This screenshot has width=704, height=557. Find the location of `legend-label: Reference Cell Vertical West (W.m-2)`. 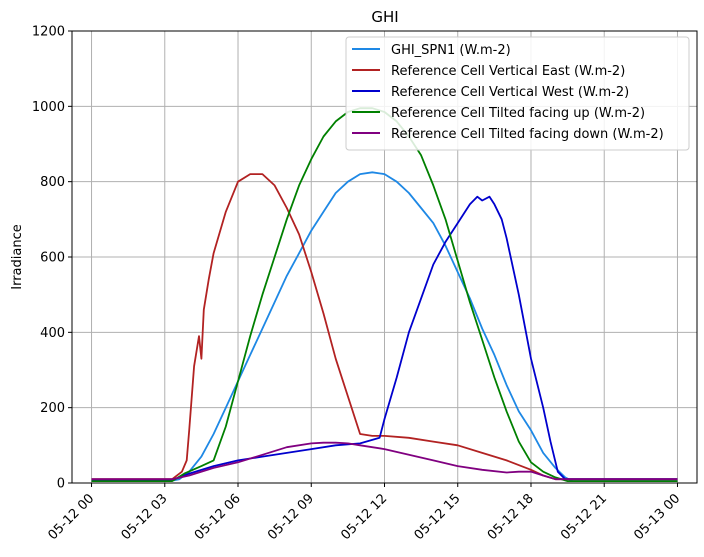

legend-label: Reference Cell Vertical West (W.m-2) is located at coordinates (510, 92).